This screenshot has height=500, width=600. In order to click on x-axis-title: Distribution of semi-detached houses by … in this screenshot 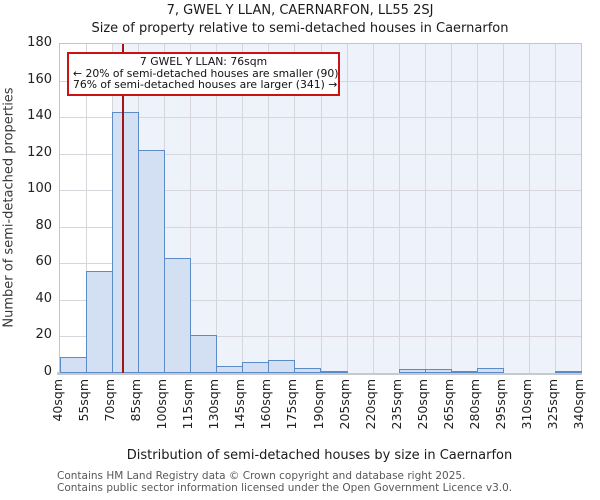, I will do `click(319, 455)`.